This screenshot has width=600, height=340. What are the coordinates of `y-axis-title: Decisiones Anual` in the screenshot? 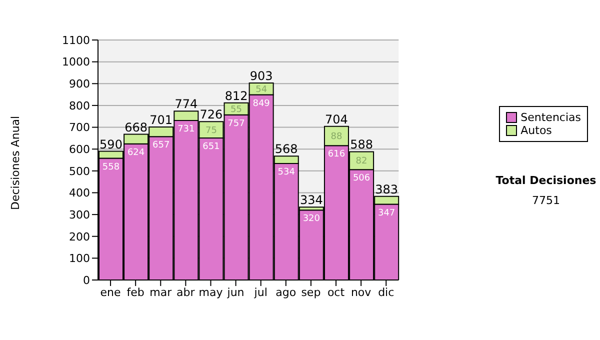 It's located at (15, 163).